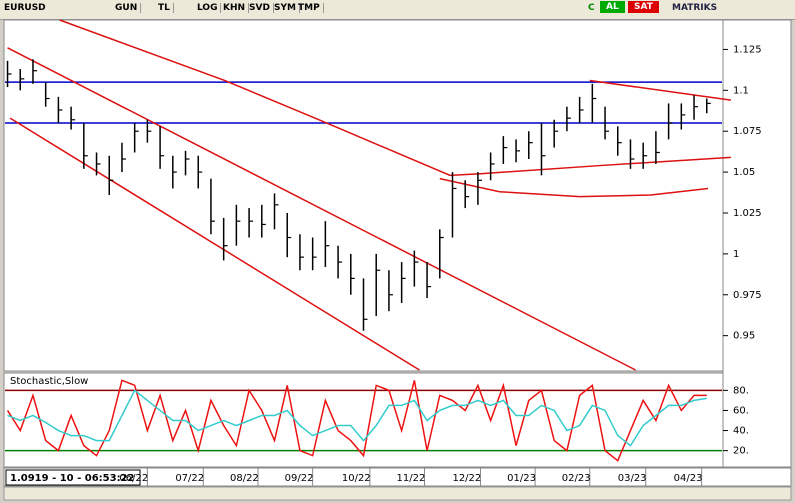 The height and width of the screenshot is (503, 795). Describe the element at coordinates (189, 478) in the screenshot. I see `x-tick-label: 07/22` at that location.